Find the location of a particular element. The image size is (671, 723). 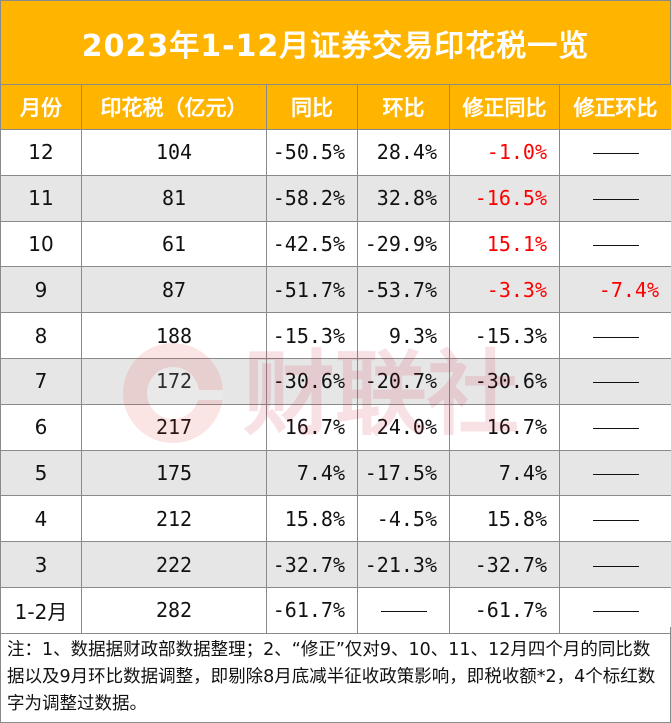

cell-mom: -4.5% is located at coordinates (403, 519).